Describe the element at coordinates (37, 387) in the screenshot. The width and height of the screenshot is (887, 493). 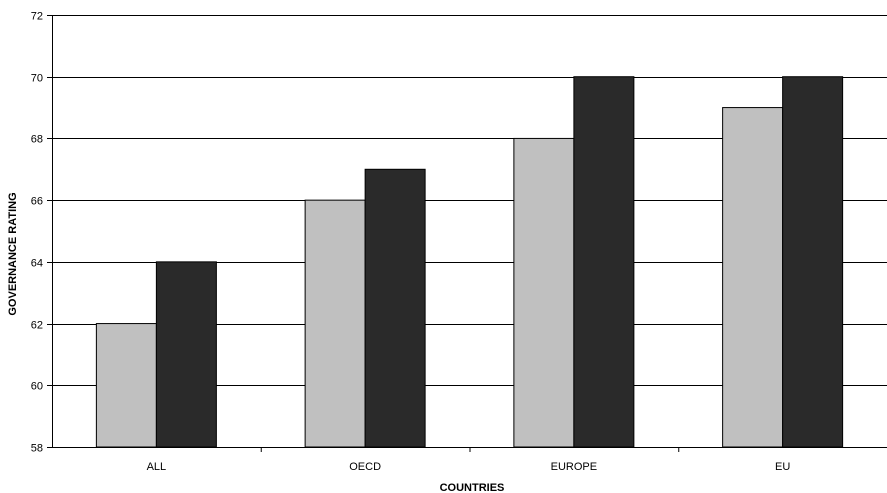
I see `y-tick-label: 60` at that location.